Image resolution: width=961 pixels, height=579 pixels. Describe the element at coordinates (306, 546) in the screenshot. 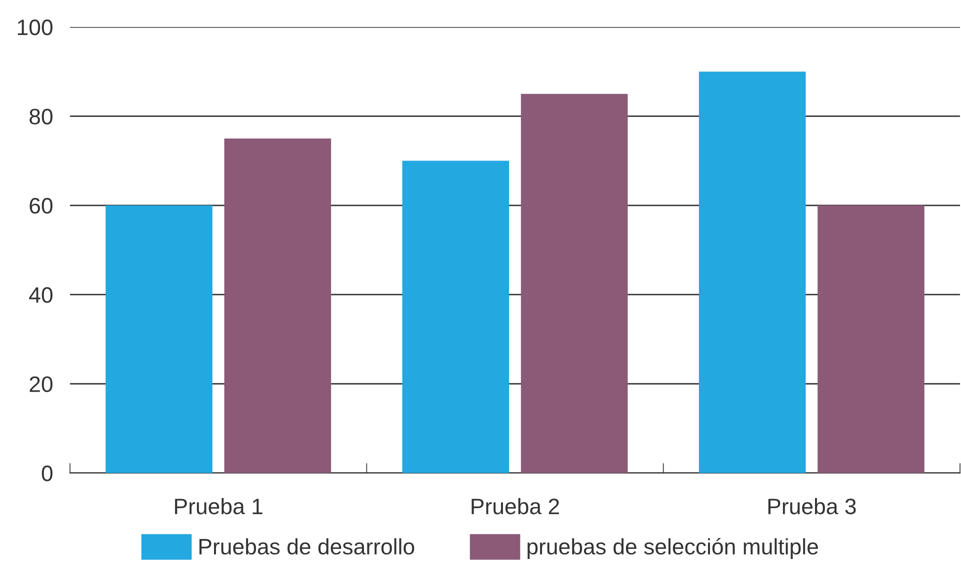

I see `legend-label: Pruebas de desarrollo` at that location.